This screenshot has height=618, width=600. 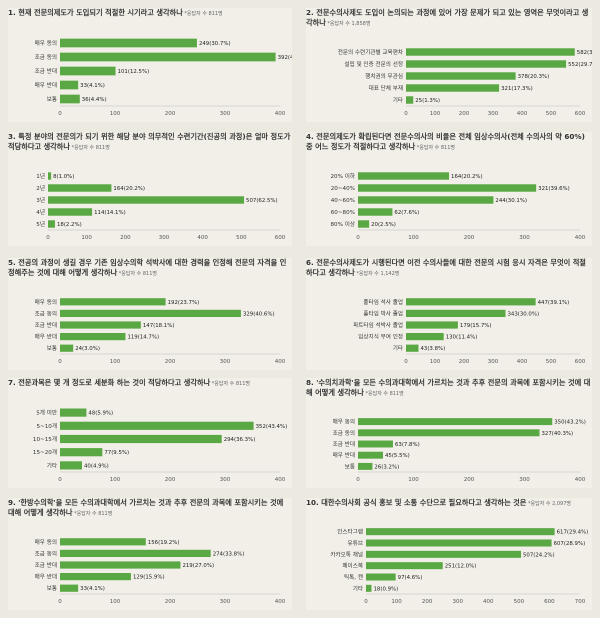 What do you see at coordinates (352, 566) in the screenshot?
I see `category-label: 페이스북` at bounding box center [352, 566].